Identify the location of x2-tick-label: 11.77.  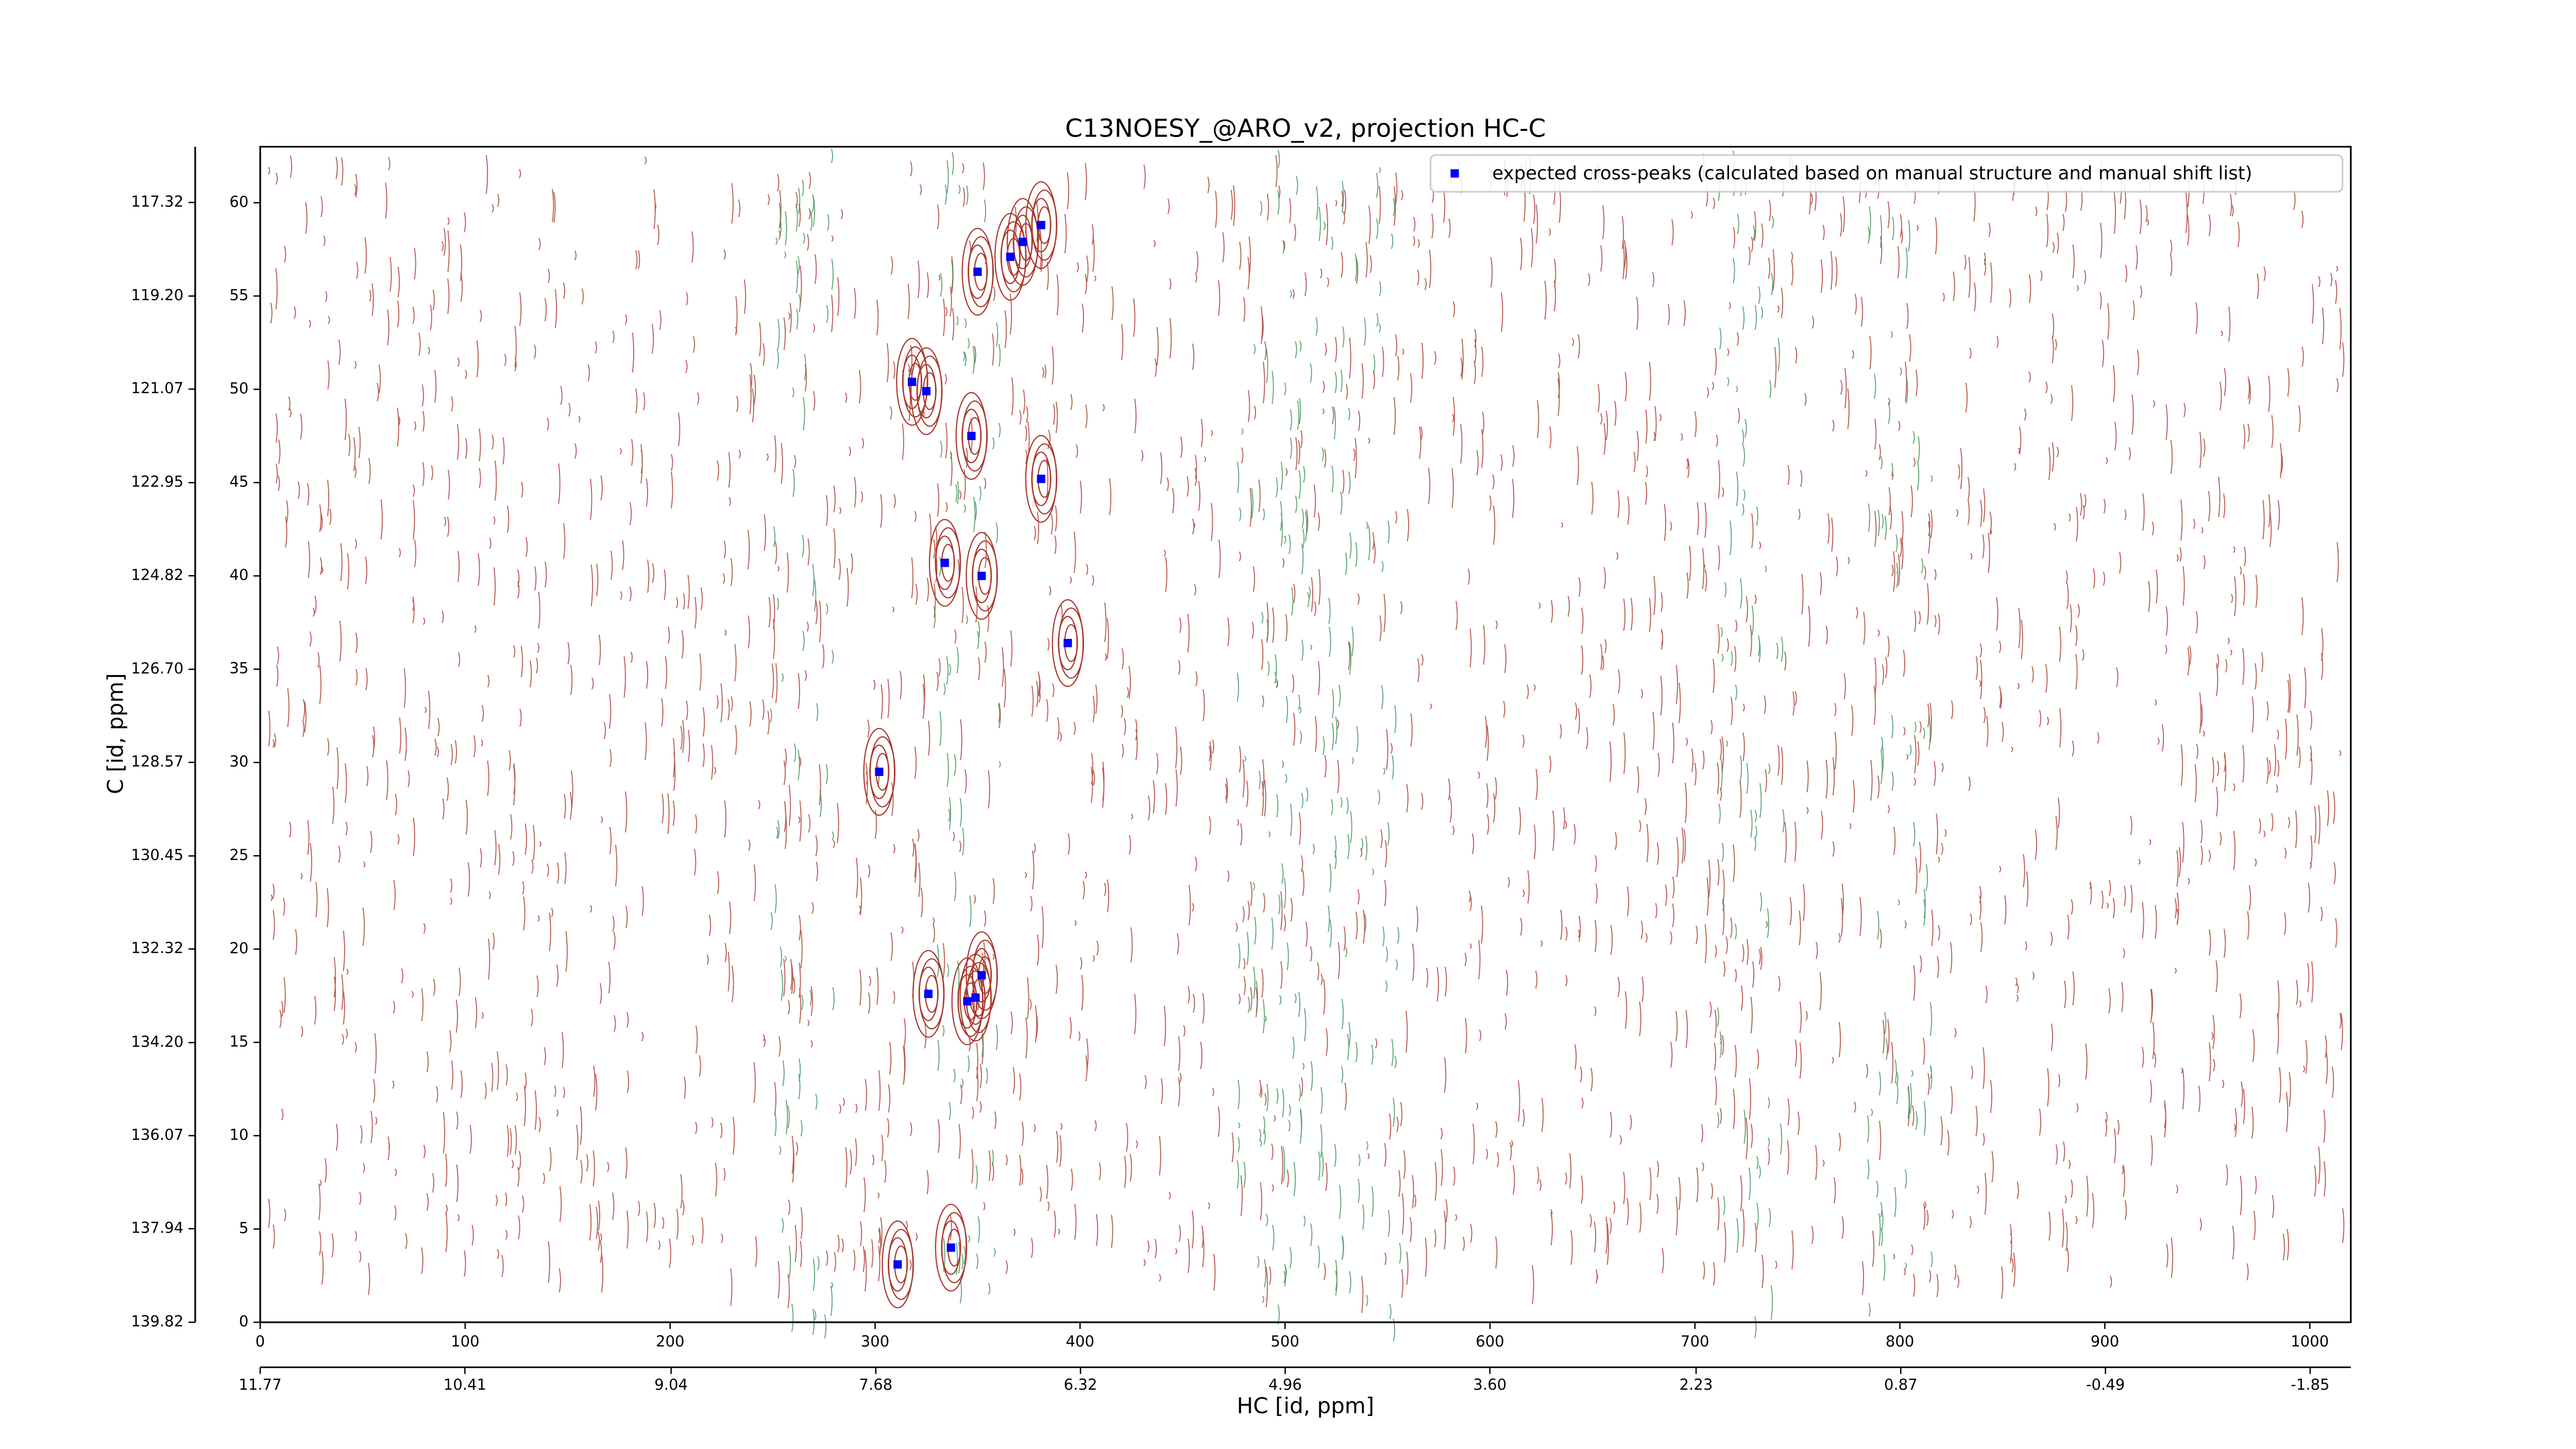
(260, 1384).